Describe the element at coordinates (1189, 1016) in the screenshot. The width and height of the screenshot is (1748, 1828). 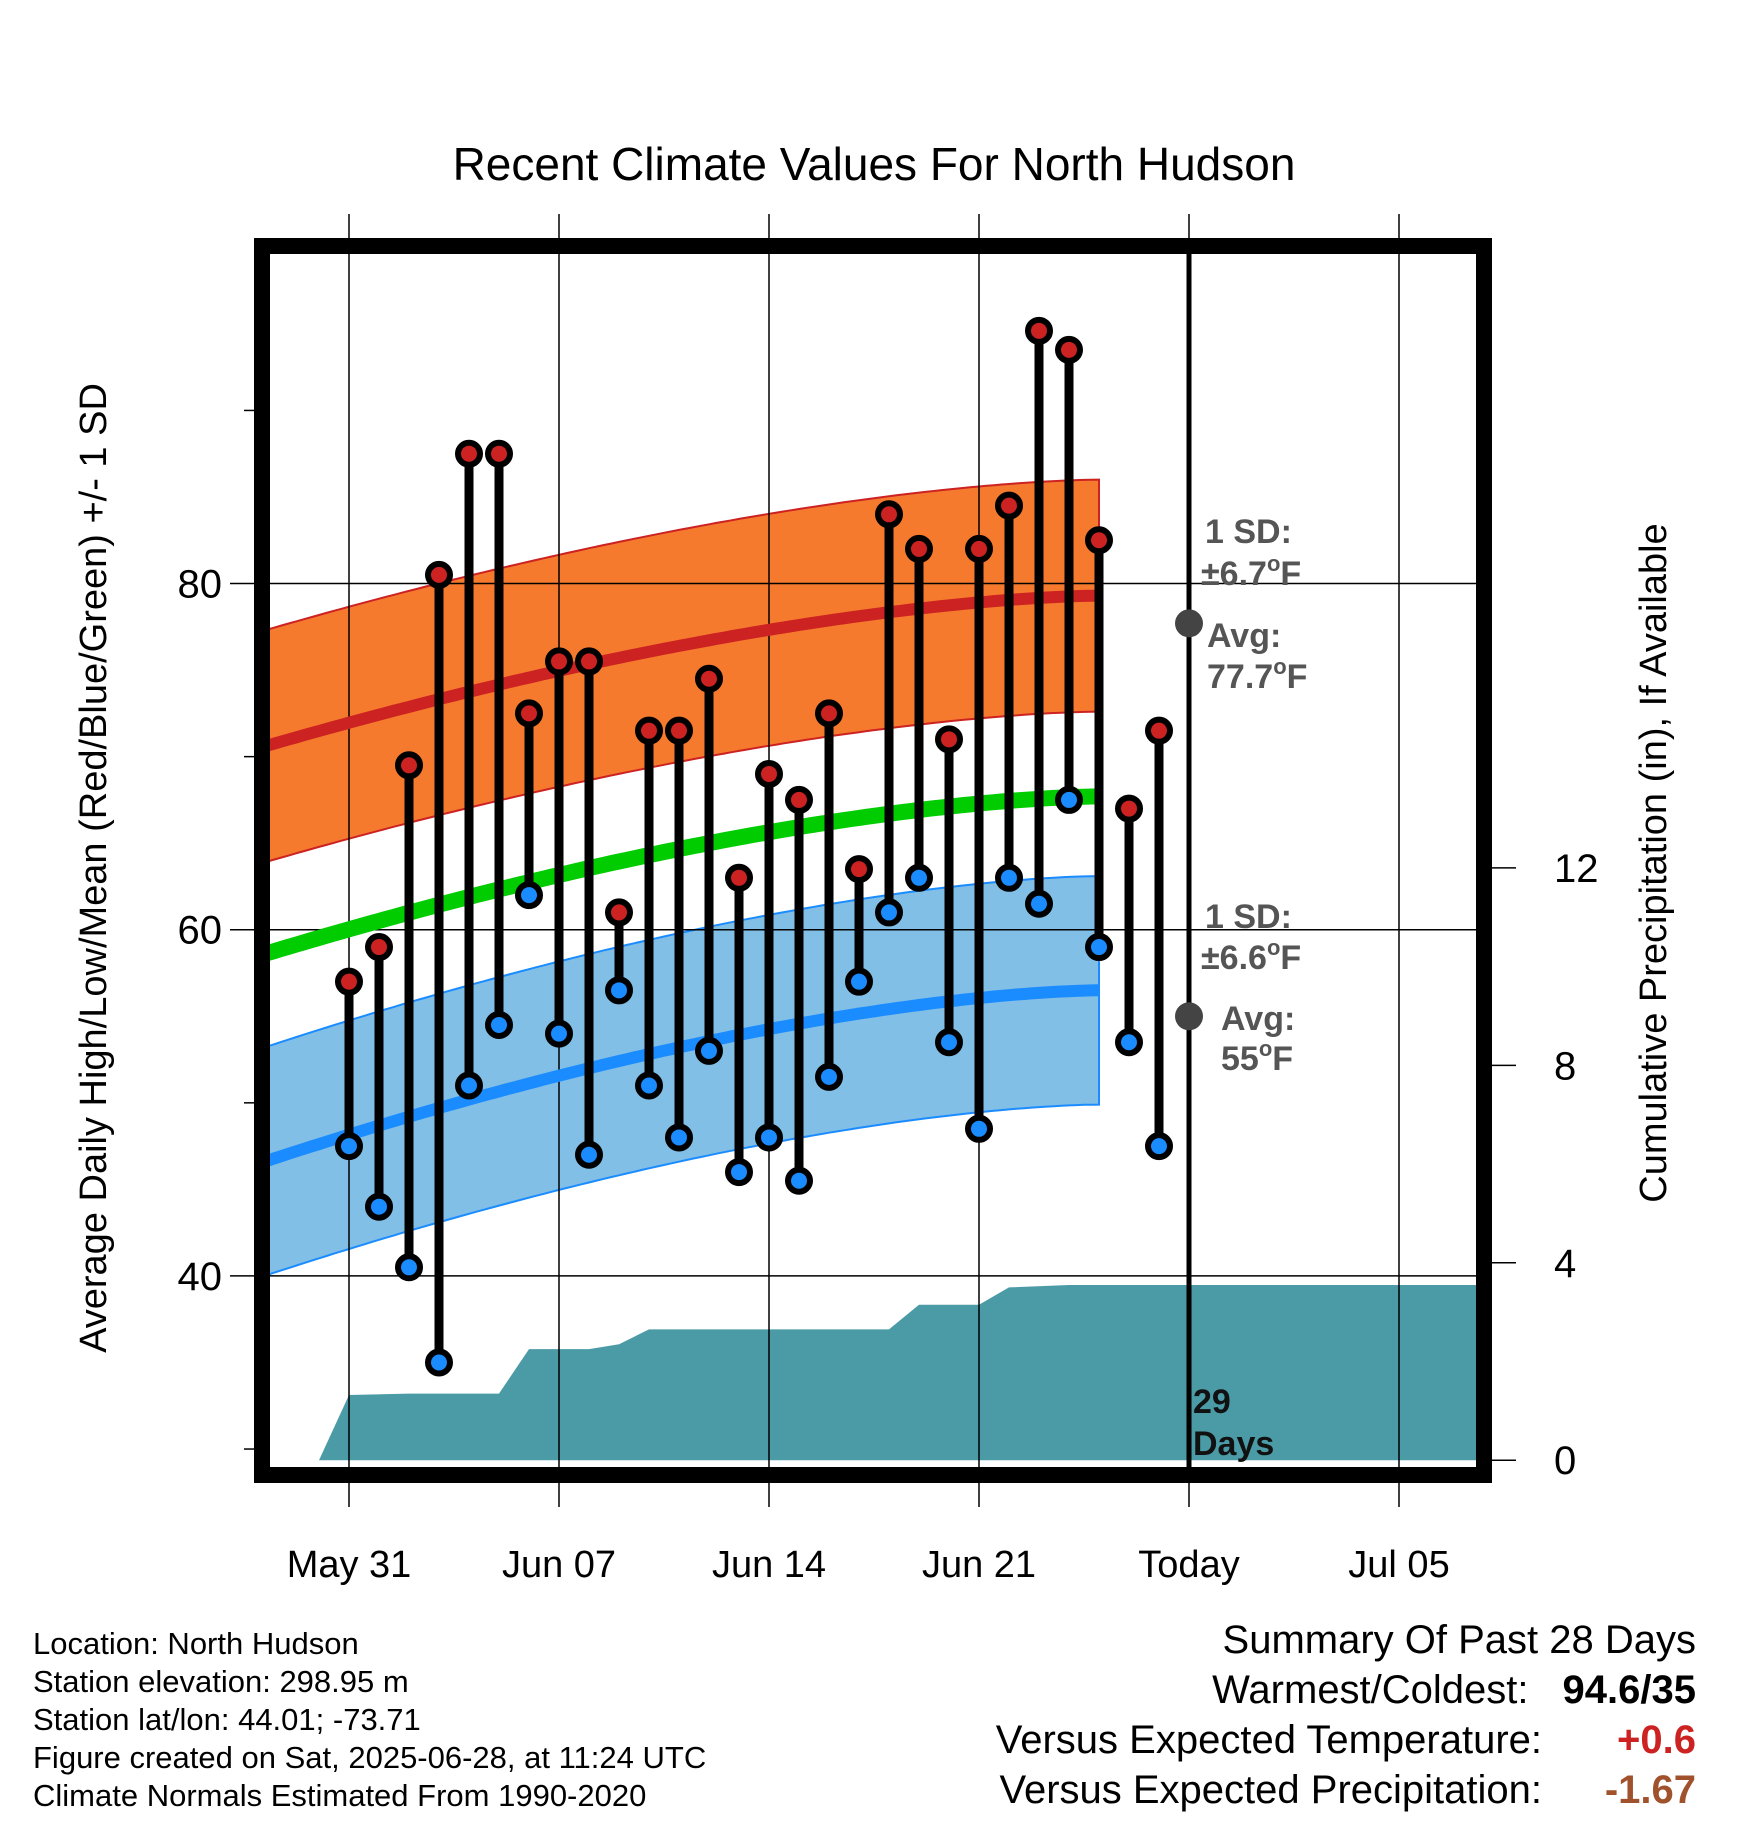
I see `today-low-avg-marker` at that location.